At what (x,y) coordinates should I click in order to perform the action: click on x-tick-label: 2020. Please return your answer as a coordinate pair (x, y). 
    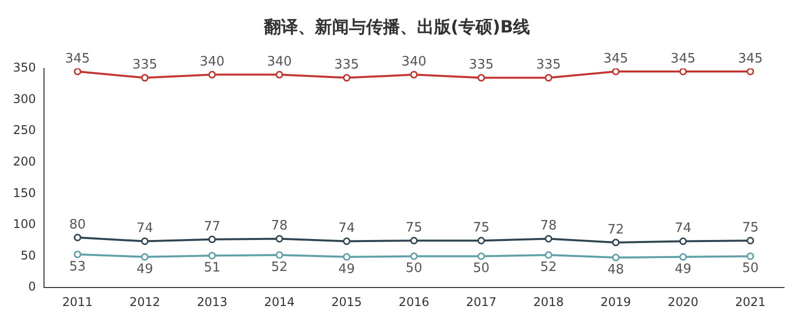
    Looking at the image, I should click on (683, 301).